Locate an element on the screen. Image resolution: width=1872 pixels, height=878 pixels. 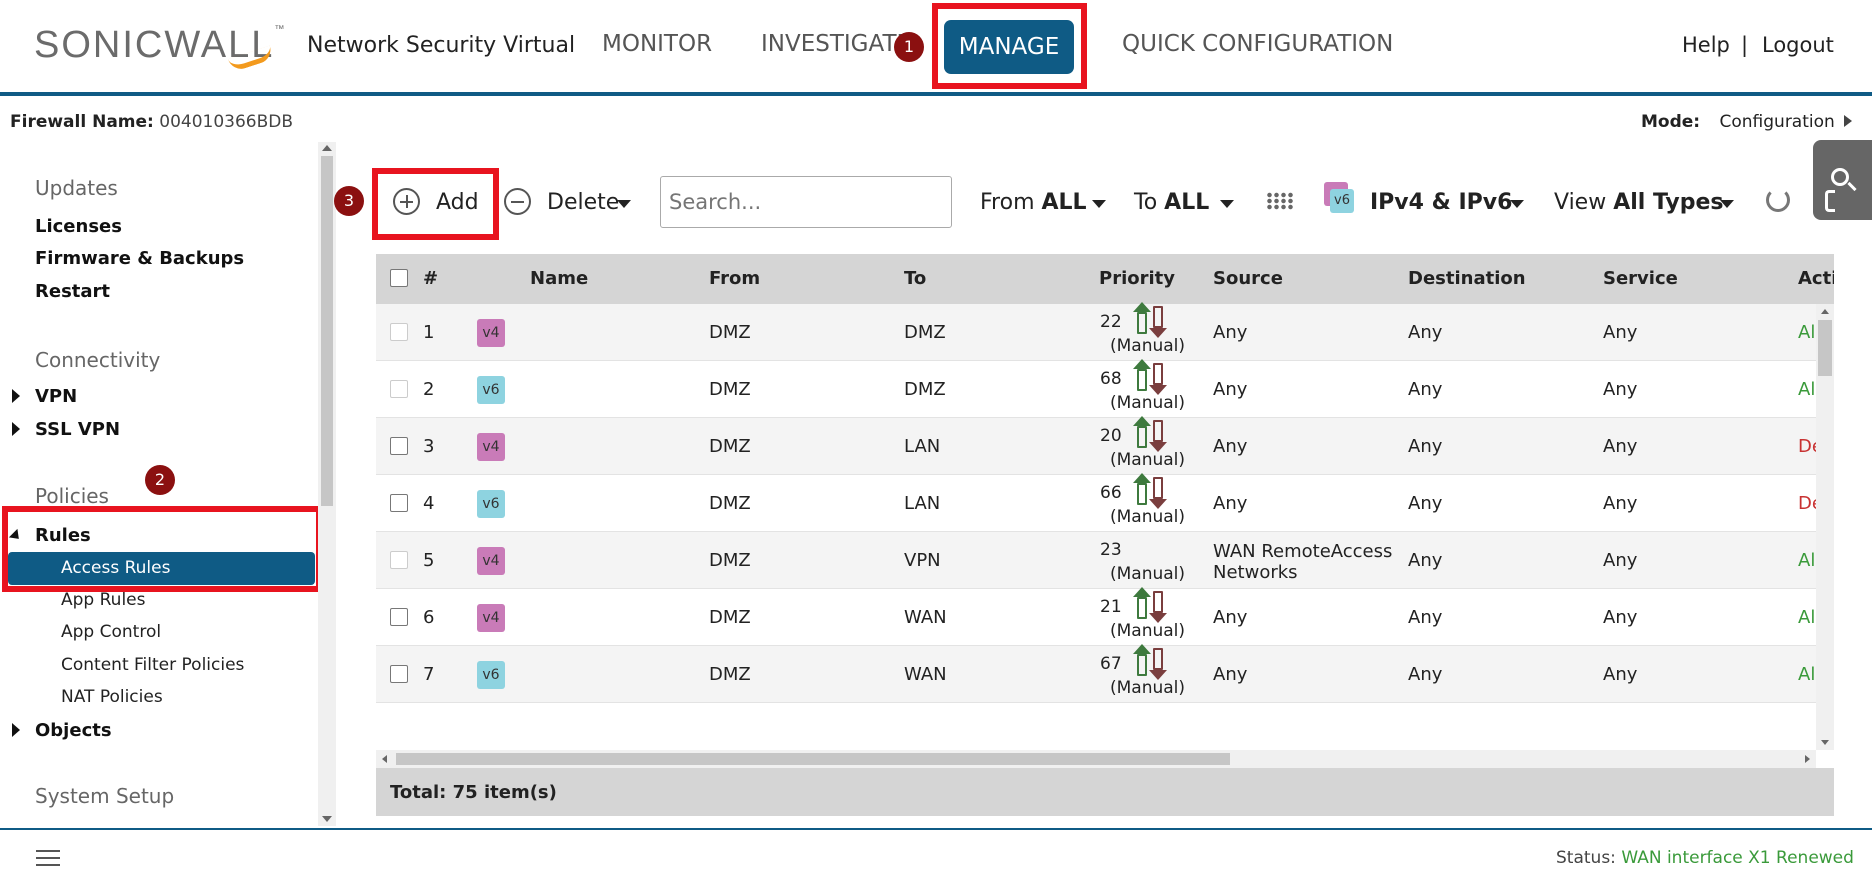
sidebar-item-rules: Rules is located at coordinates (63, 535).